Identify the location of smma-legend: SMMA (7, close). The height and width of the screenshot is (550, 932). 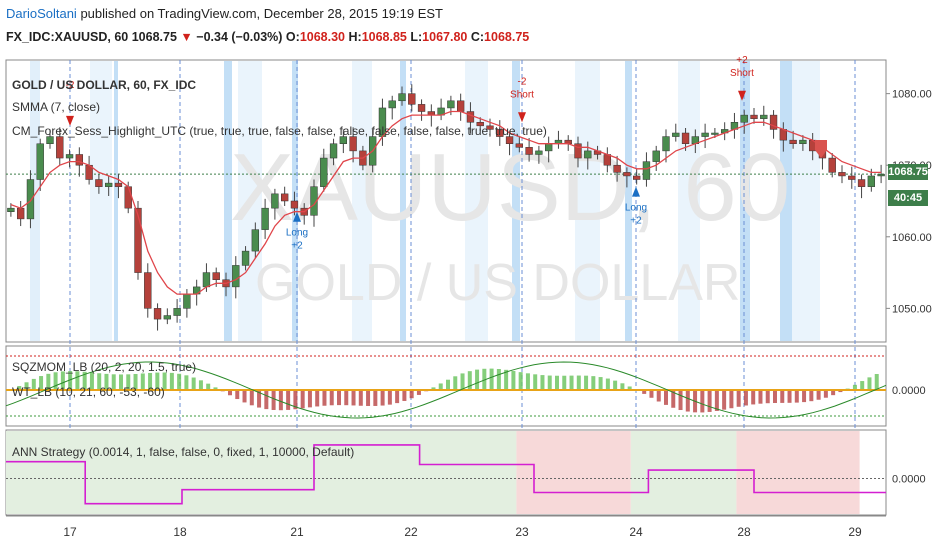
(56, 107).